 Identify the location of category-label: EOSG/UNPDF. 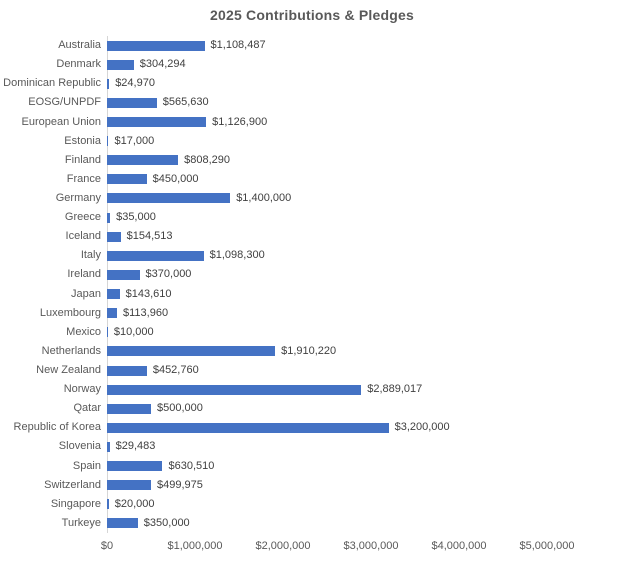
(64, 102).